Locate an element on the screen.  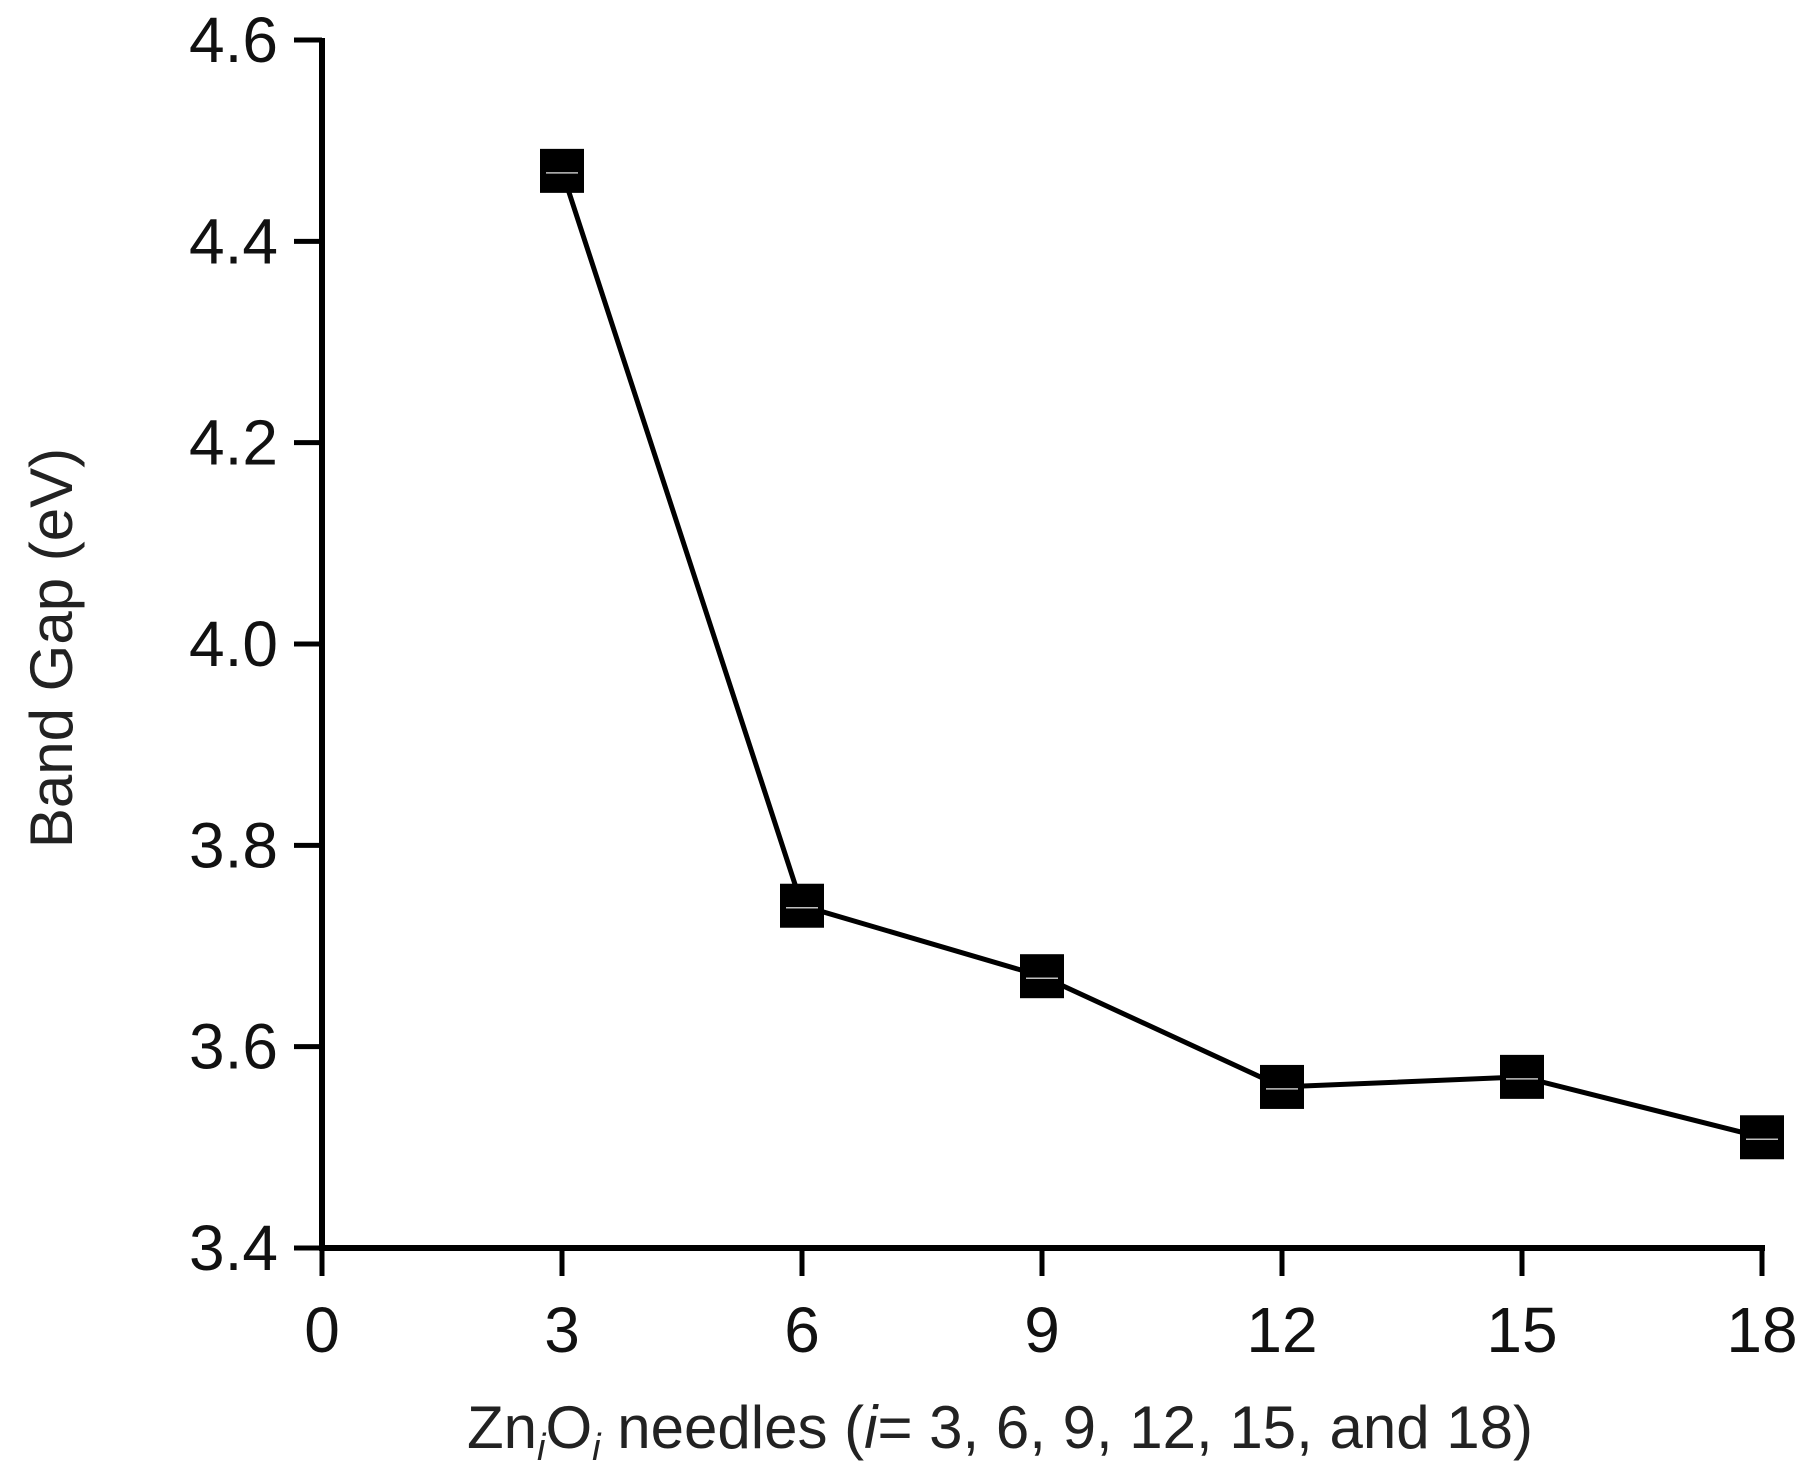
x-axis-label-part: Zn is located at coordinates (502, 1427).